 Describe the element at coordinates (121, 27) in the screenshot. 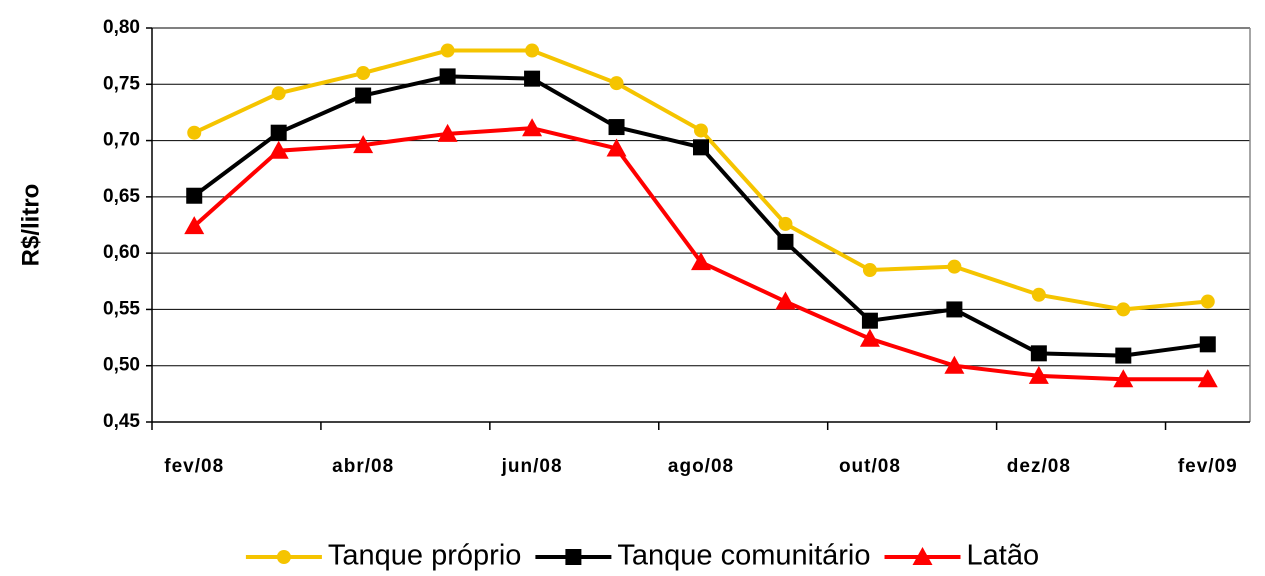

I see `y-tick-label: 0,80` at that location.